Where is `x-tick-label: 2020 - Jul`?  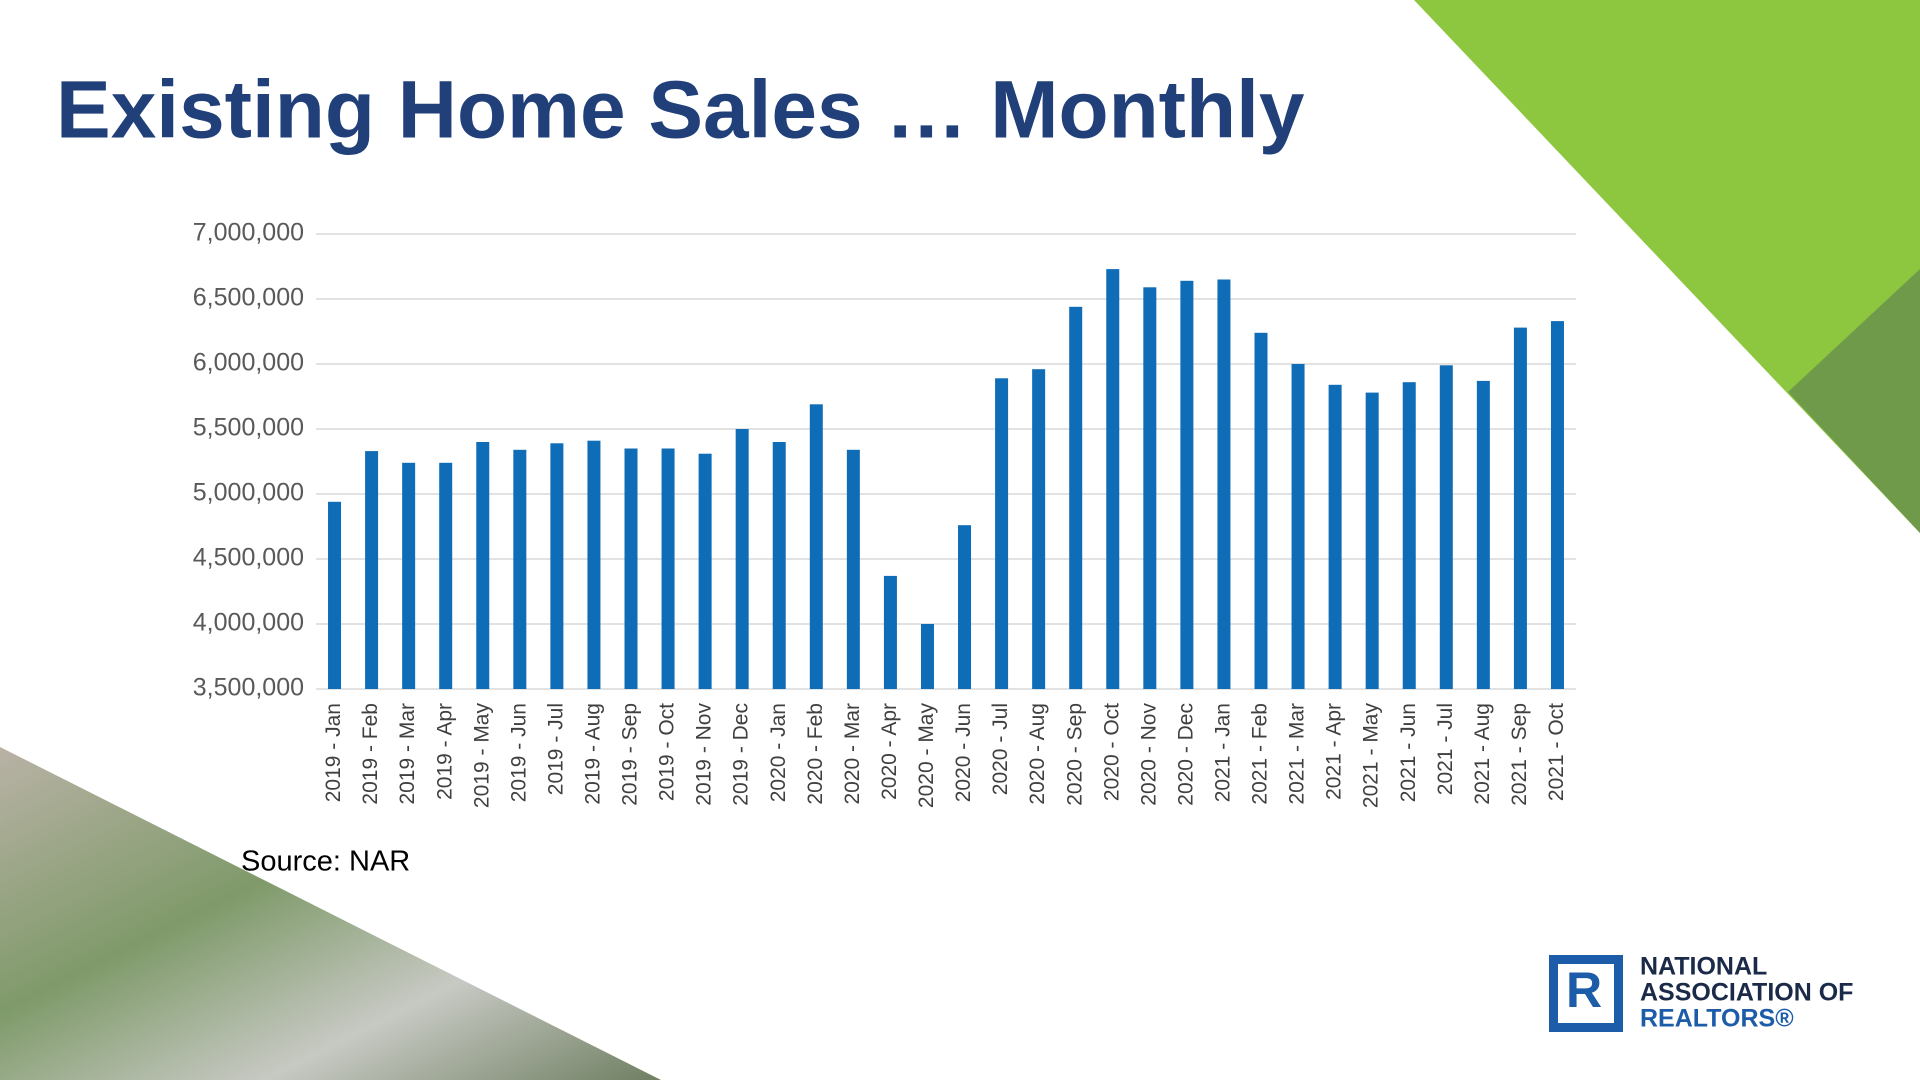
x-tick-label: 2020 - Jul is located at coordinates (1000, 749).